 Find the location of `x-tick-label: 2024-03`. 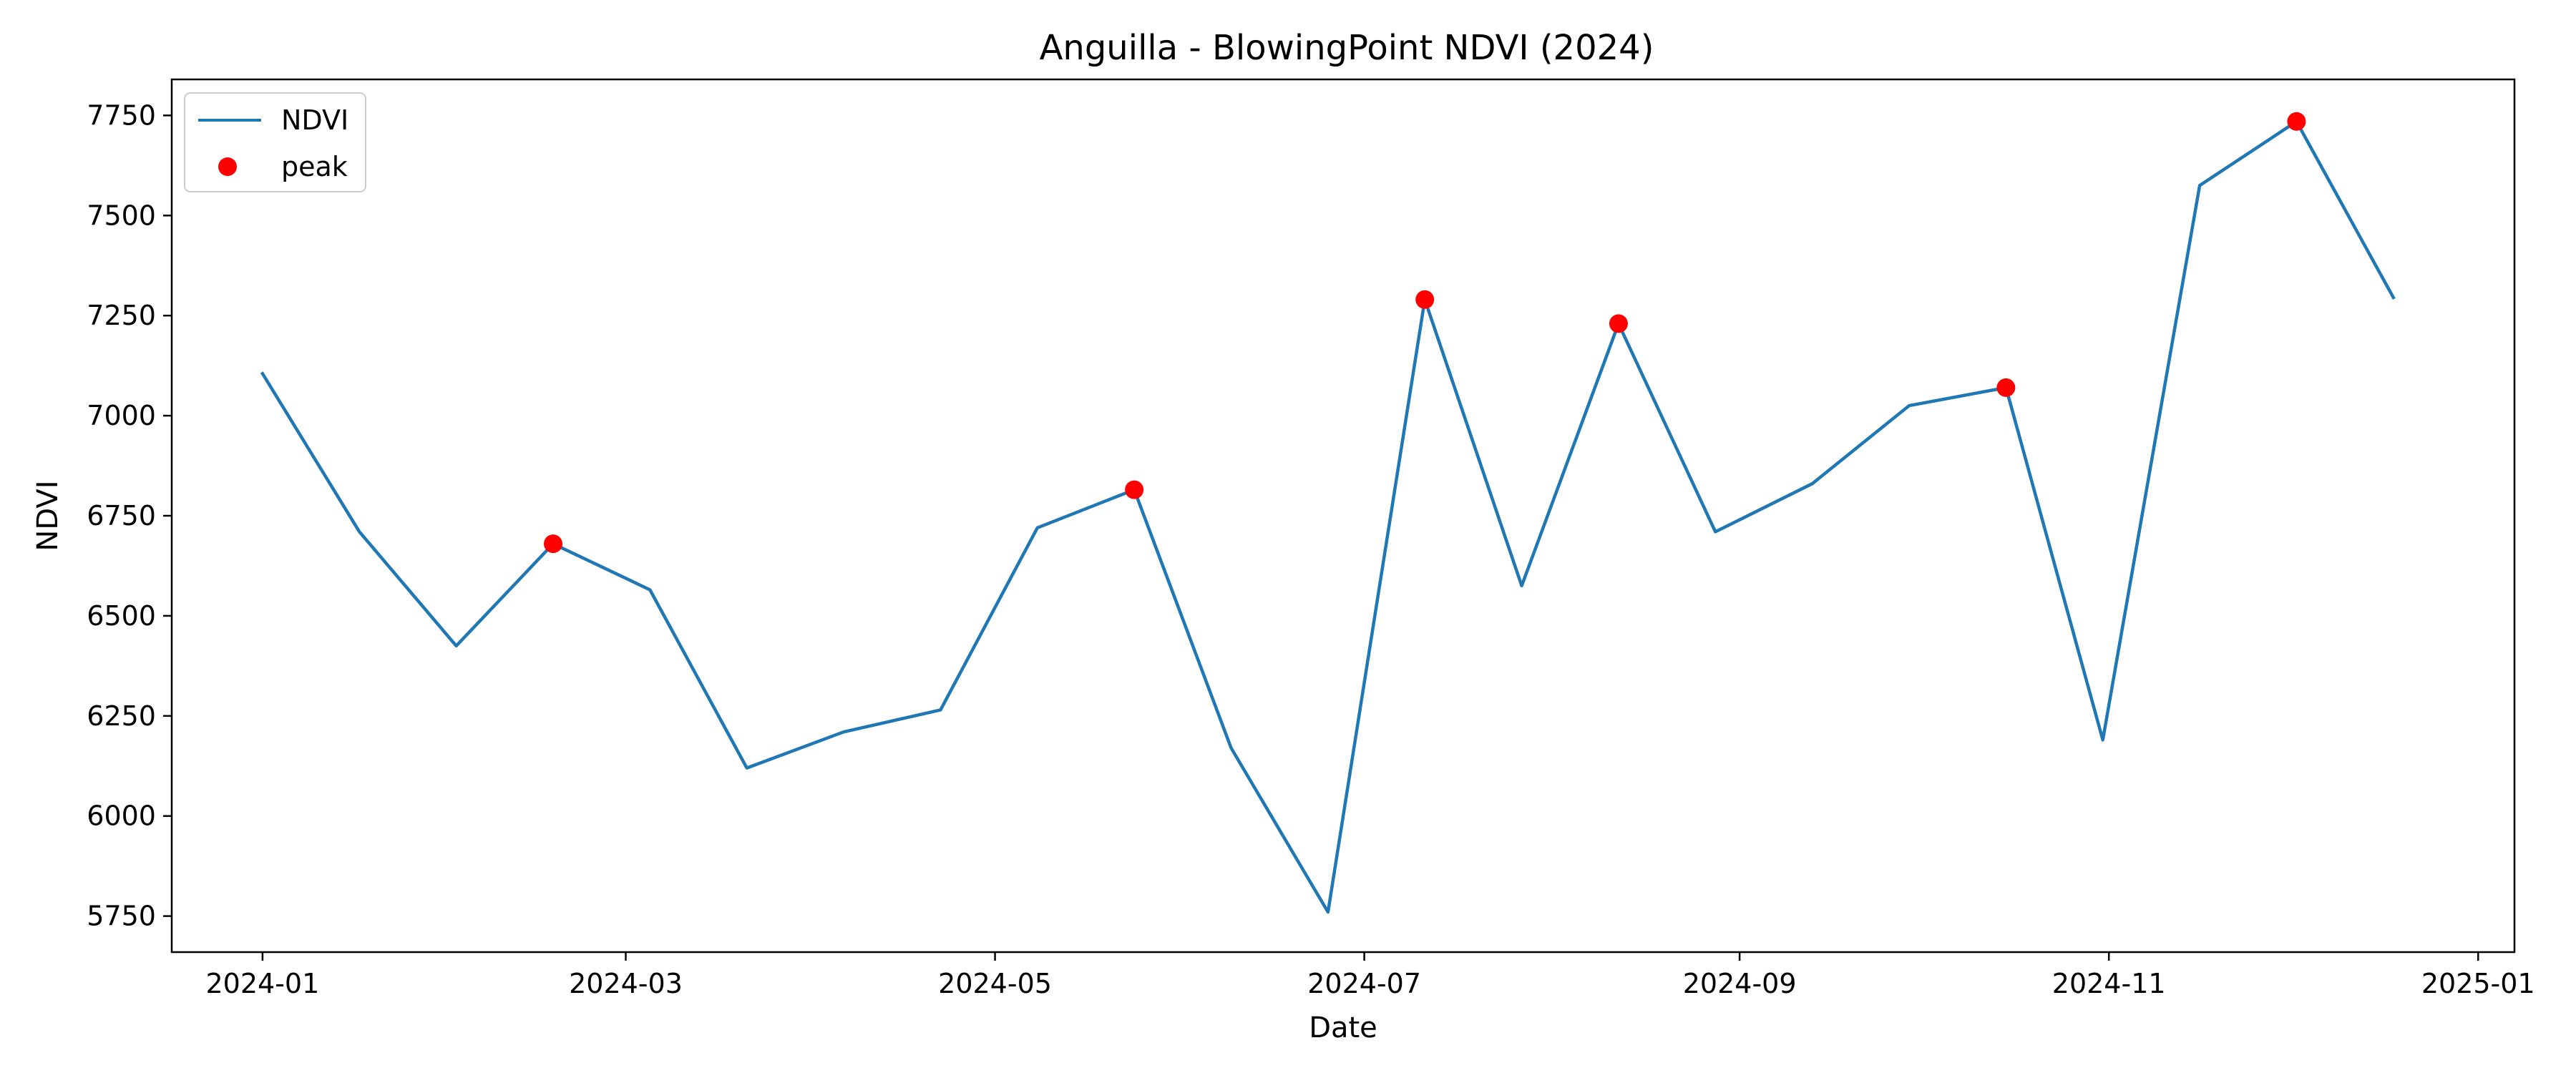

x-tick-label: 2024-03 is located at coordinates (626, 983).